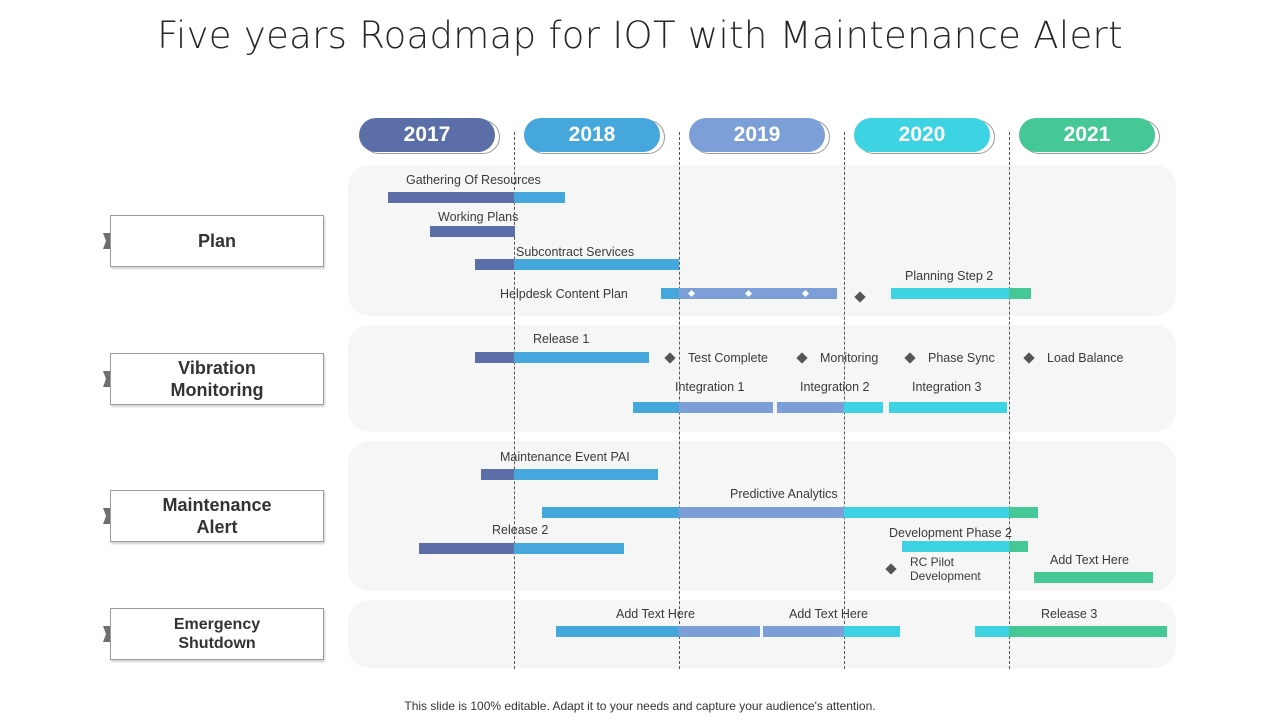  What do you see at coordinates (656, 407) in the screenshot?
I see `bar-integration-1-2018` at bounding box center [656, 407].